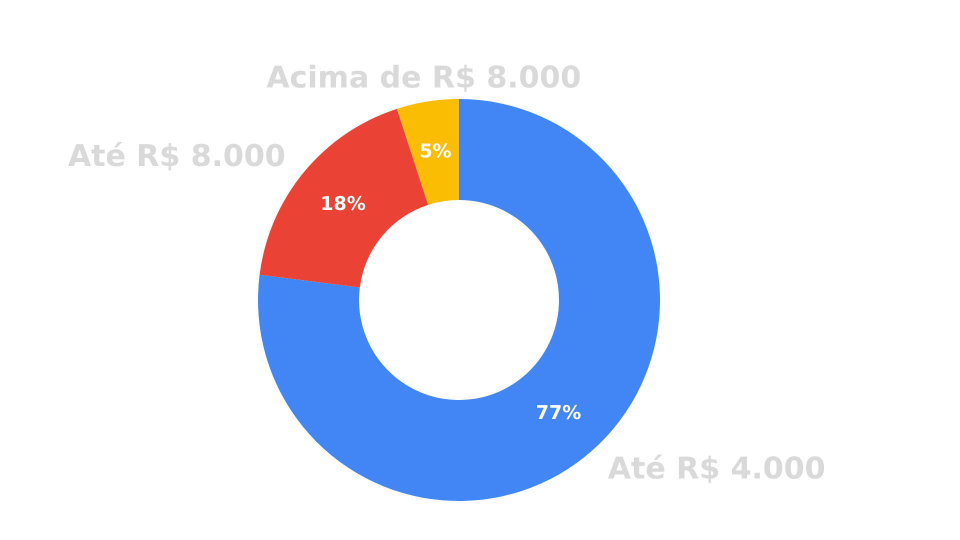  I want to click on data-label: 18%, so click(343, 204).